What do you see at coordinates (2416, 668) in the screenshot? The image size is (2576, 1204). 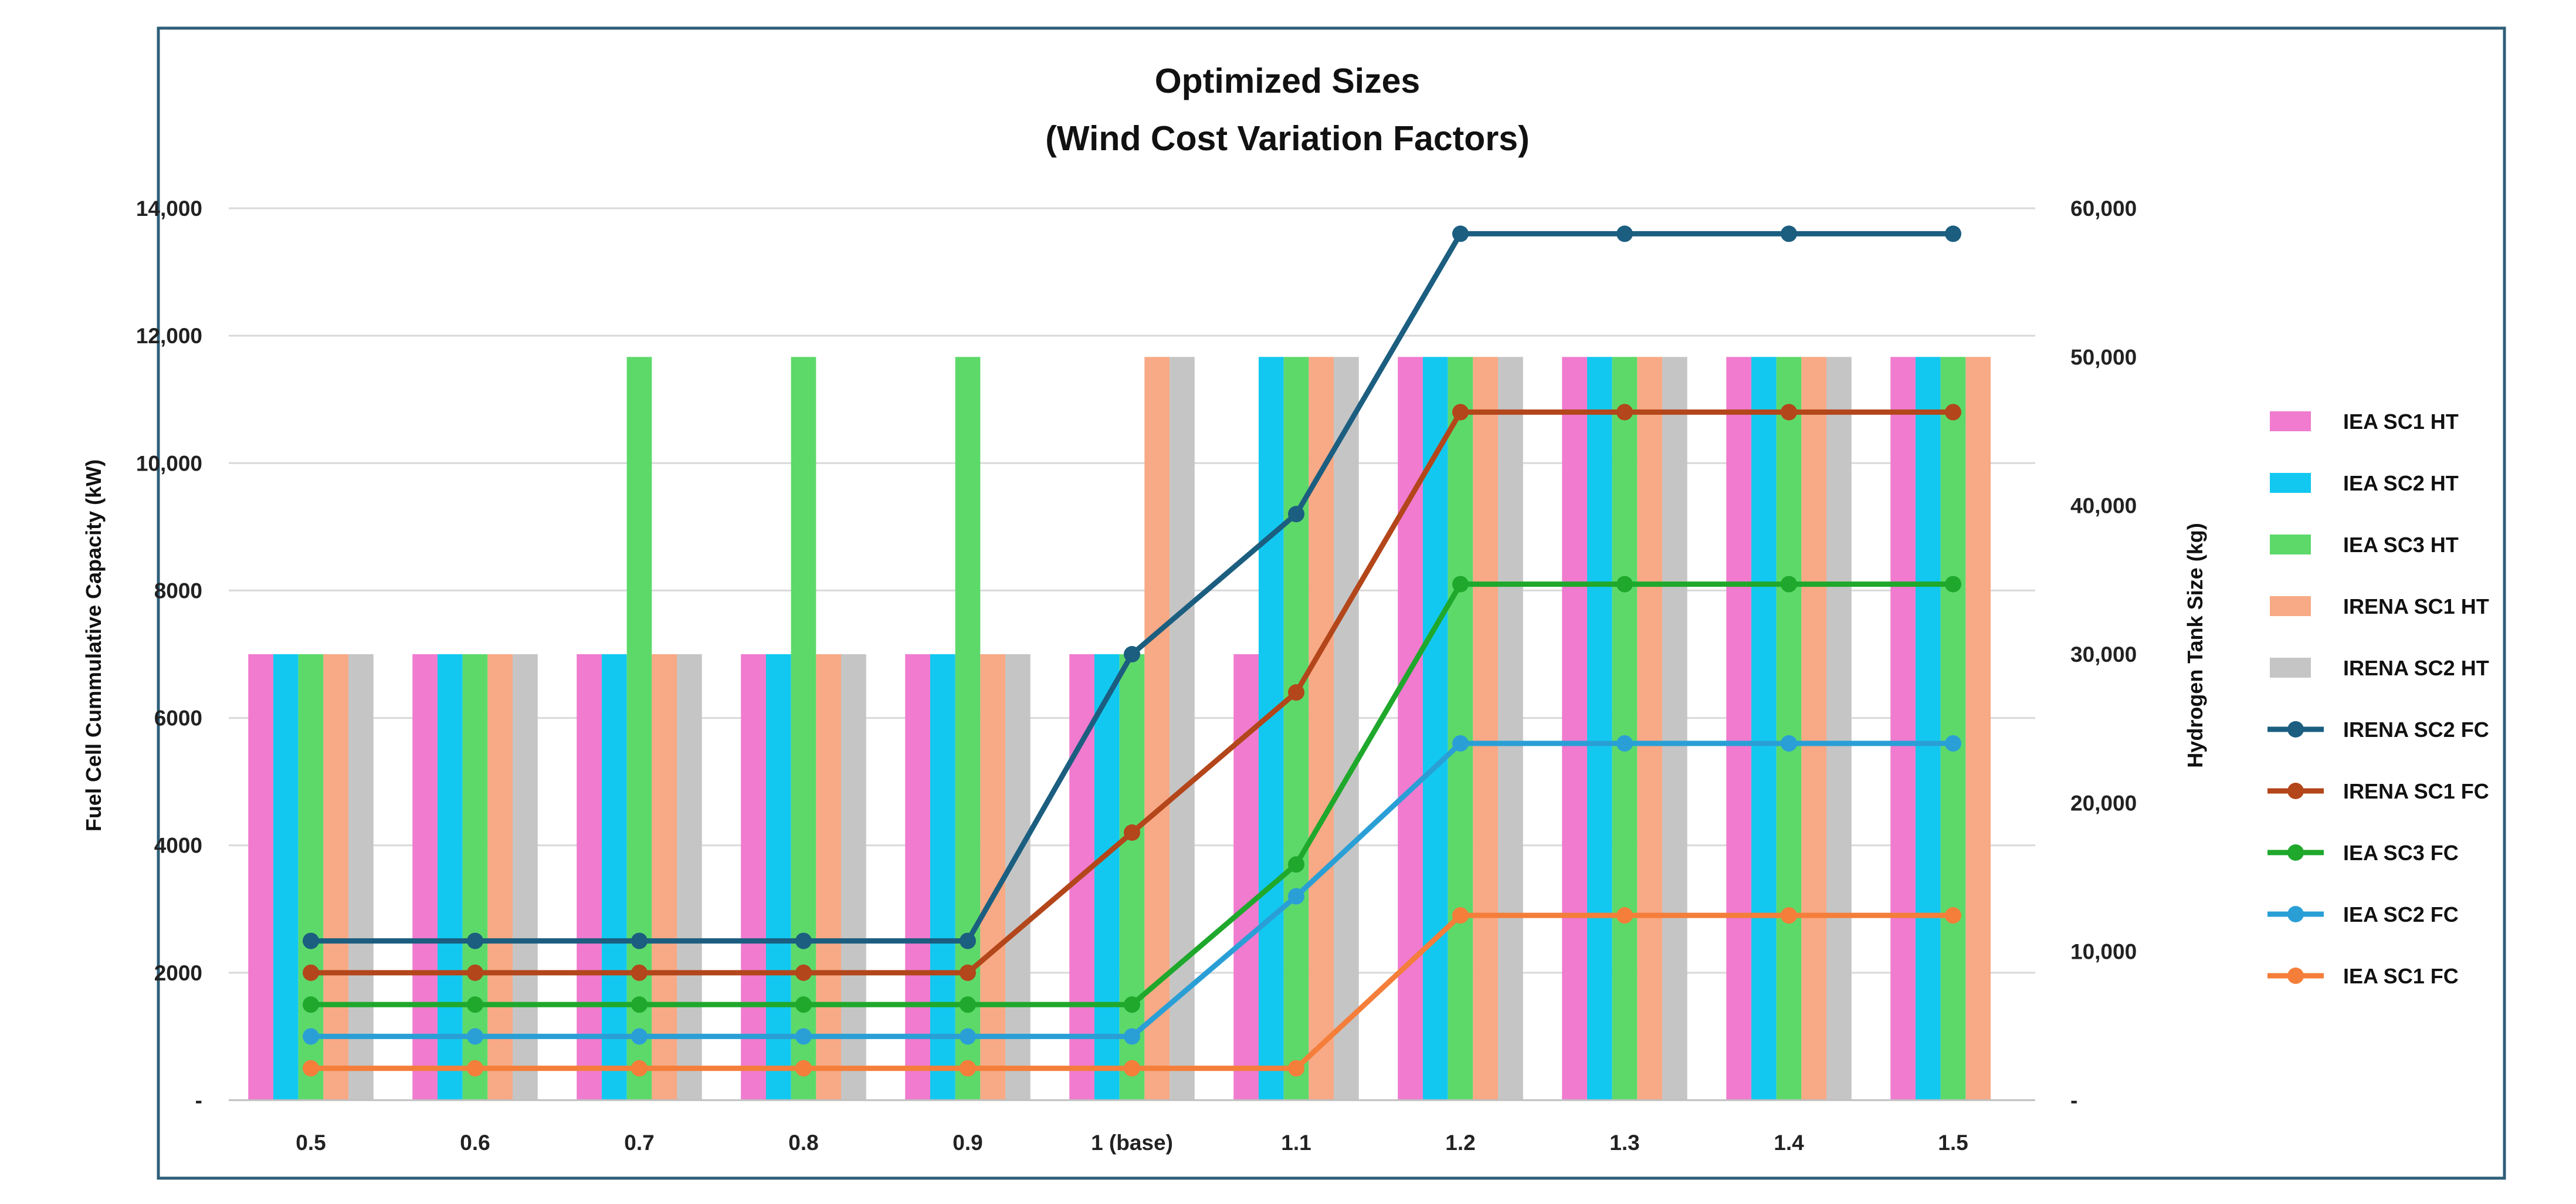 I see `legend-label: IRENA SC2 HT` at bounding box center [2416, 668].